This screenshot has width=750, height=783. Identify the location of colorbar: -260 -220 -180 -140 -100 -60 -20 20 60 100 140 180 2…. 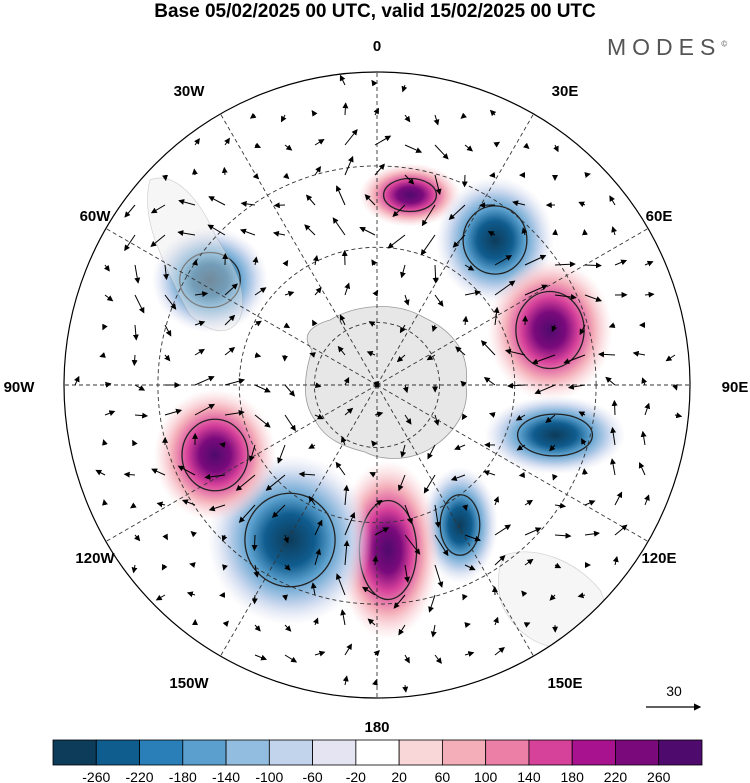
(377, 761).